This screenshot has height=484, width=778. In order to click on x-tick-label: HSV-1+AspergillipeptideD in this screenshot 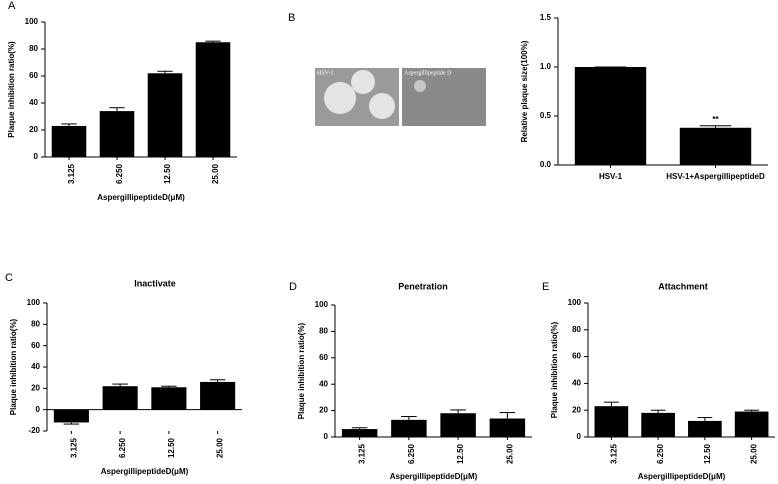, I will do `click(715, 176)`.